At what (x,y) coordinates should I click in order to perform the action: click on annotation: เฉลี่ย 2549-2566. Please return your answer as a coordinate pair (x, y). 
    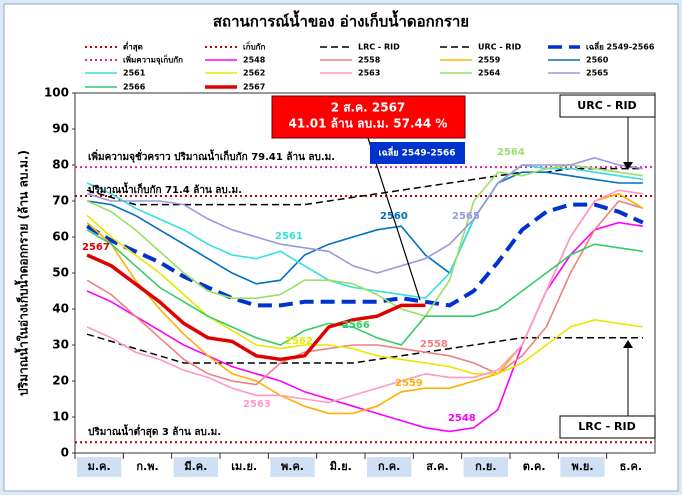
    Looking at the image, I should click on (417, 152).